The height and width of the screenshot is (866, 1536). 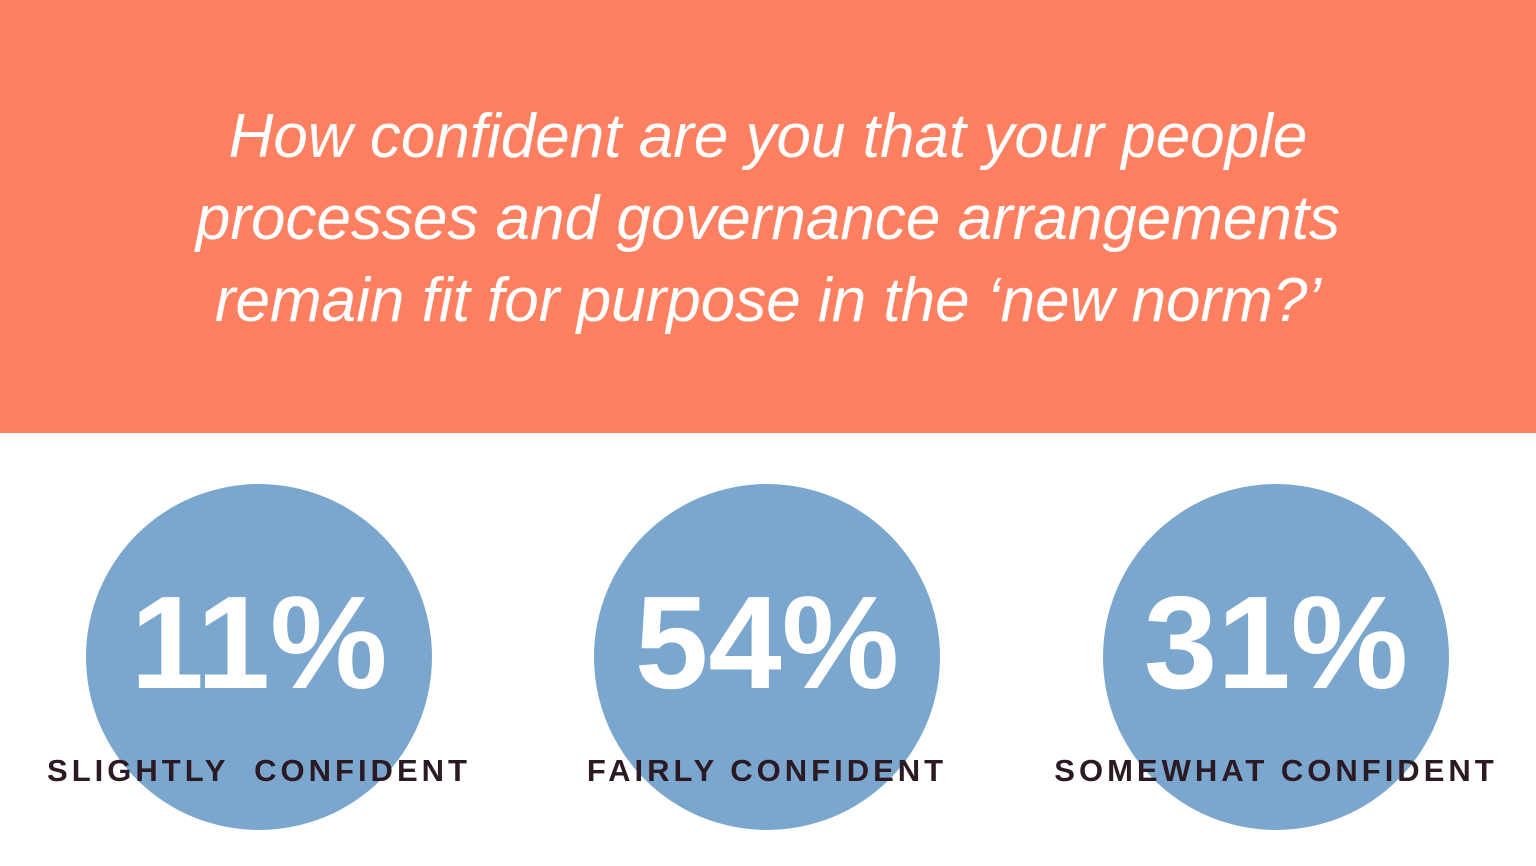 What do you see at coordinates (1276, 642) in the screenshot?
I see `stat-value: 31%` at bounding box center [1276, 642].